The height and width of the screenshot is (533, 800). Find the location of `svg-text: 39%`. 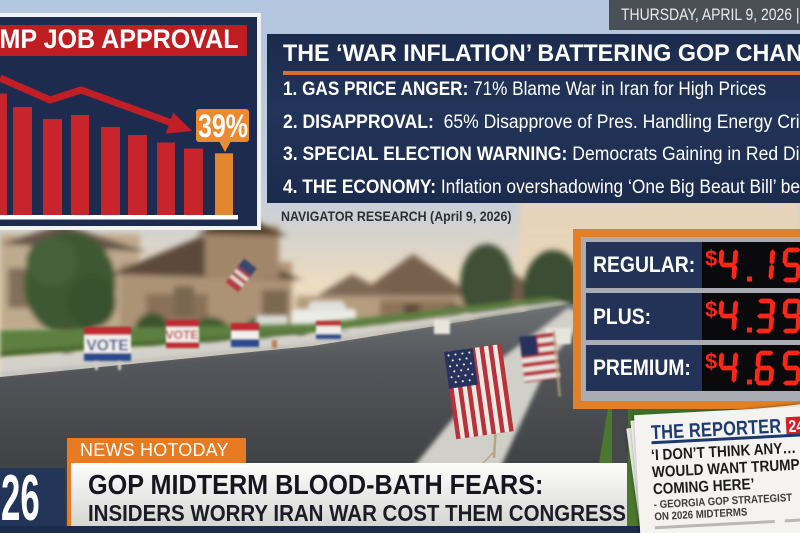

svg-text: 39% is located at coordinates (223, 127).